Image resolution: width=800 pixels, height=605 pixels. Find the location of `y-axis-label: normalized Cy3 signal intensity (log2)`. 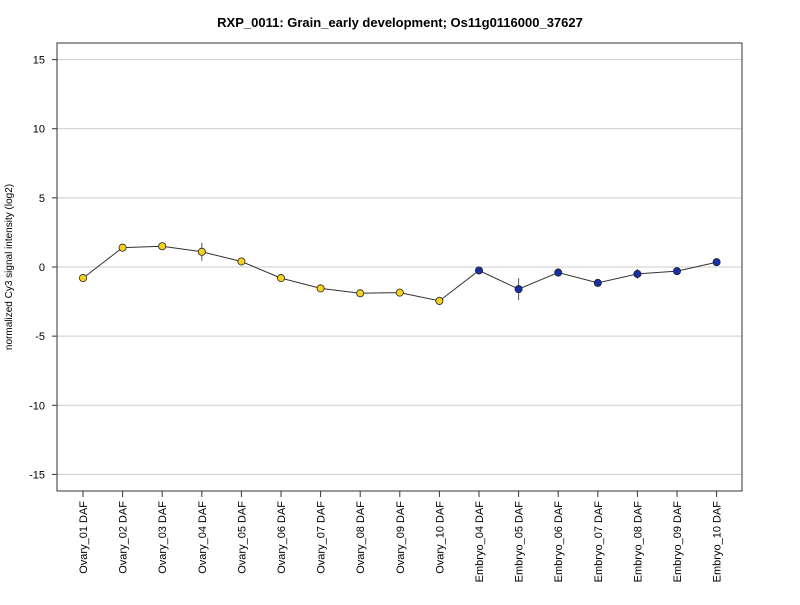

y-axis-label: normalized Cy3 signal intensity (log2) is located at coordinates (9, 267).